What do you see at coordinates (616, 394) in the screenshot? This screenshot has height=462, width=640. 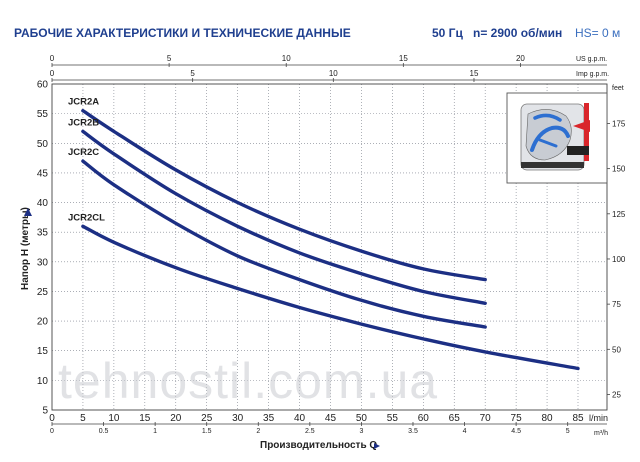 I see `feet-tick-label: 25` at bounding box center [616, 394].